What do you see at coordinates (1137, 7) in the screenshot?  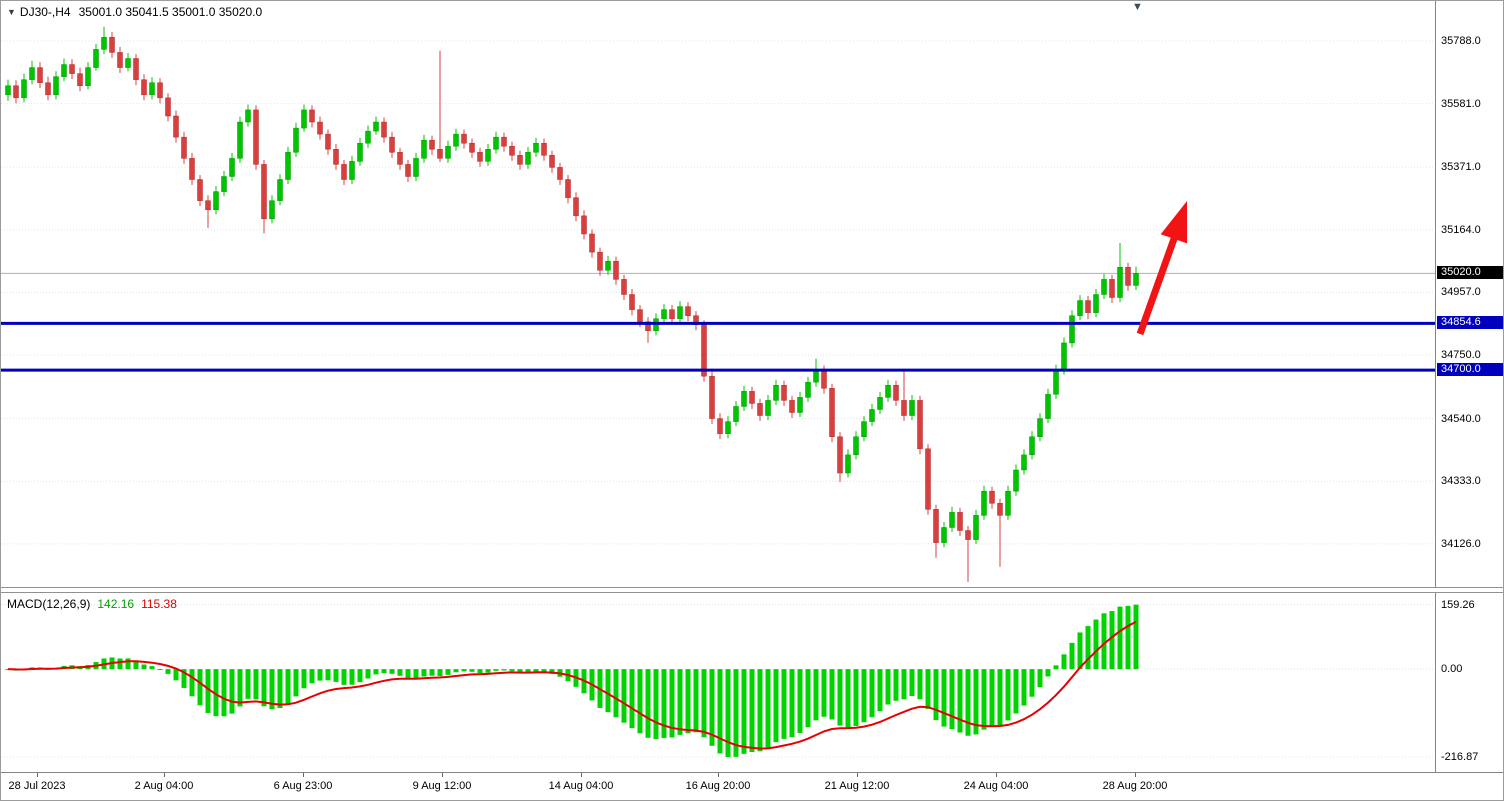 I see `chart-shift-marker-icon: ▼` at bounding box center [1137, 7].